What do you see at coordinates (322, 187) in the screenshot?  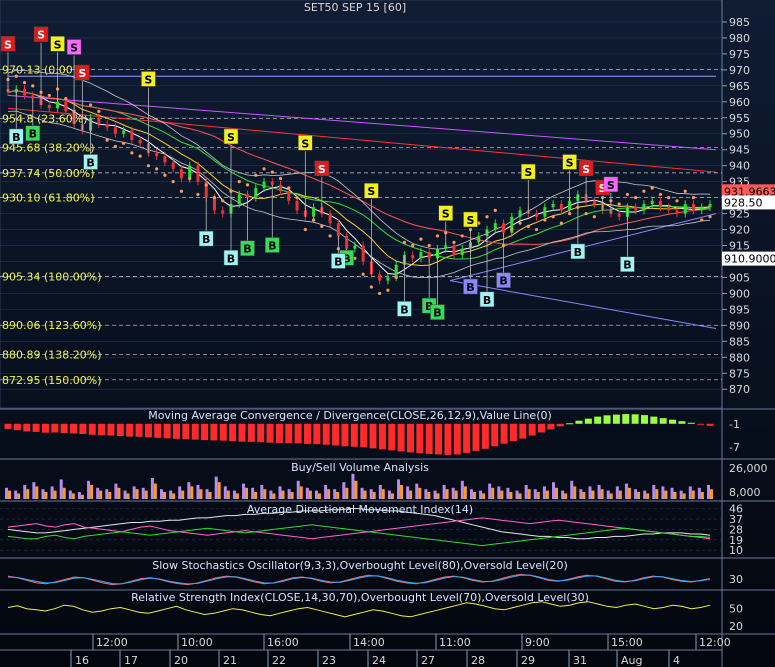 I see `sell-signal-marker: S` at bounding box center [322, 187].